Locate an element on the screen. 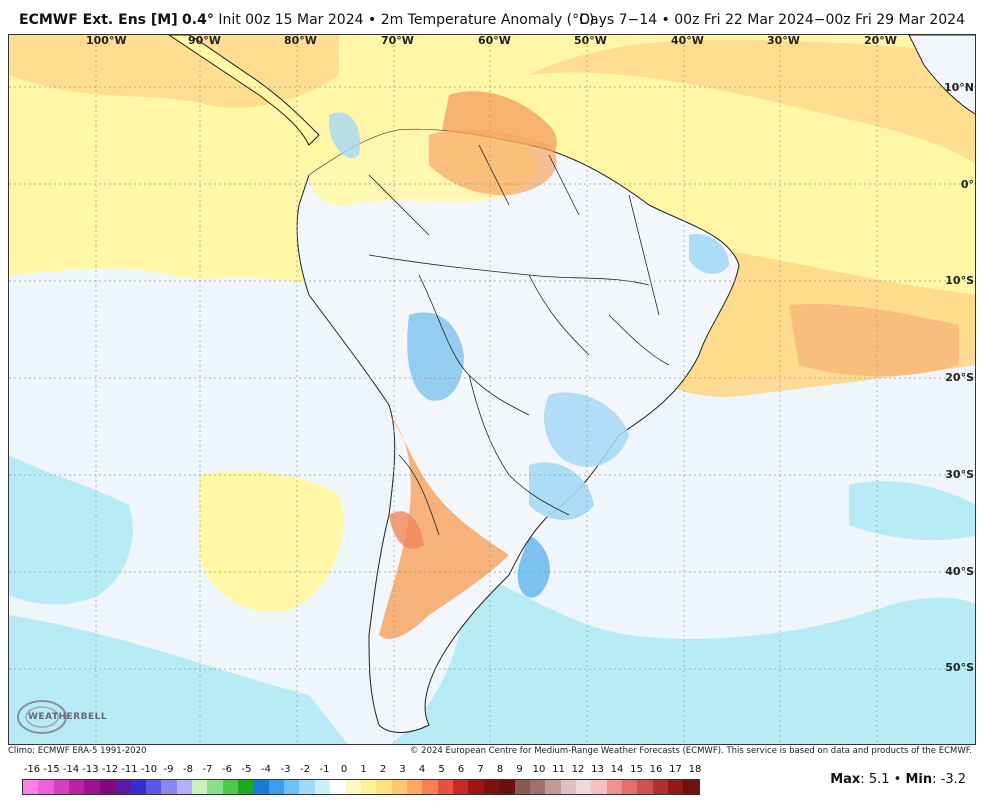 The height and width of the screenshot is (808, 984). colorbar-label: -2 is located at coordinates (305, 769).